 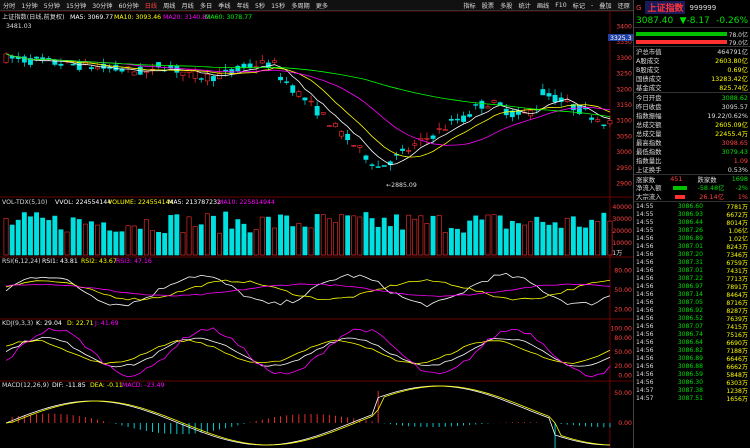 I want to click on period-tab-15: 更多, so click(x=322, y=6).